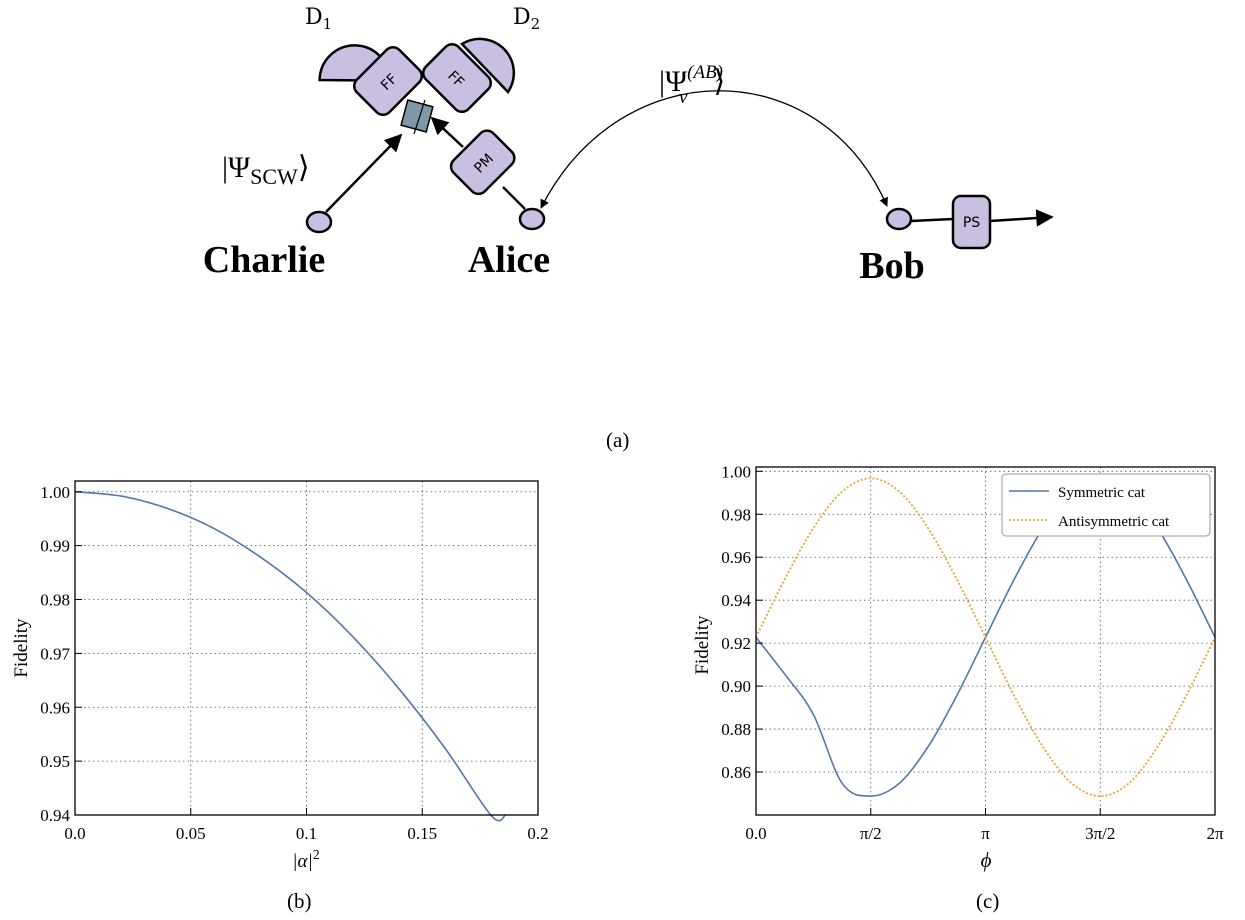  What do you see at coordinates (364, 173) in the screenshot?
I see `charlie-beam` at bounding box center [364, 173].